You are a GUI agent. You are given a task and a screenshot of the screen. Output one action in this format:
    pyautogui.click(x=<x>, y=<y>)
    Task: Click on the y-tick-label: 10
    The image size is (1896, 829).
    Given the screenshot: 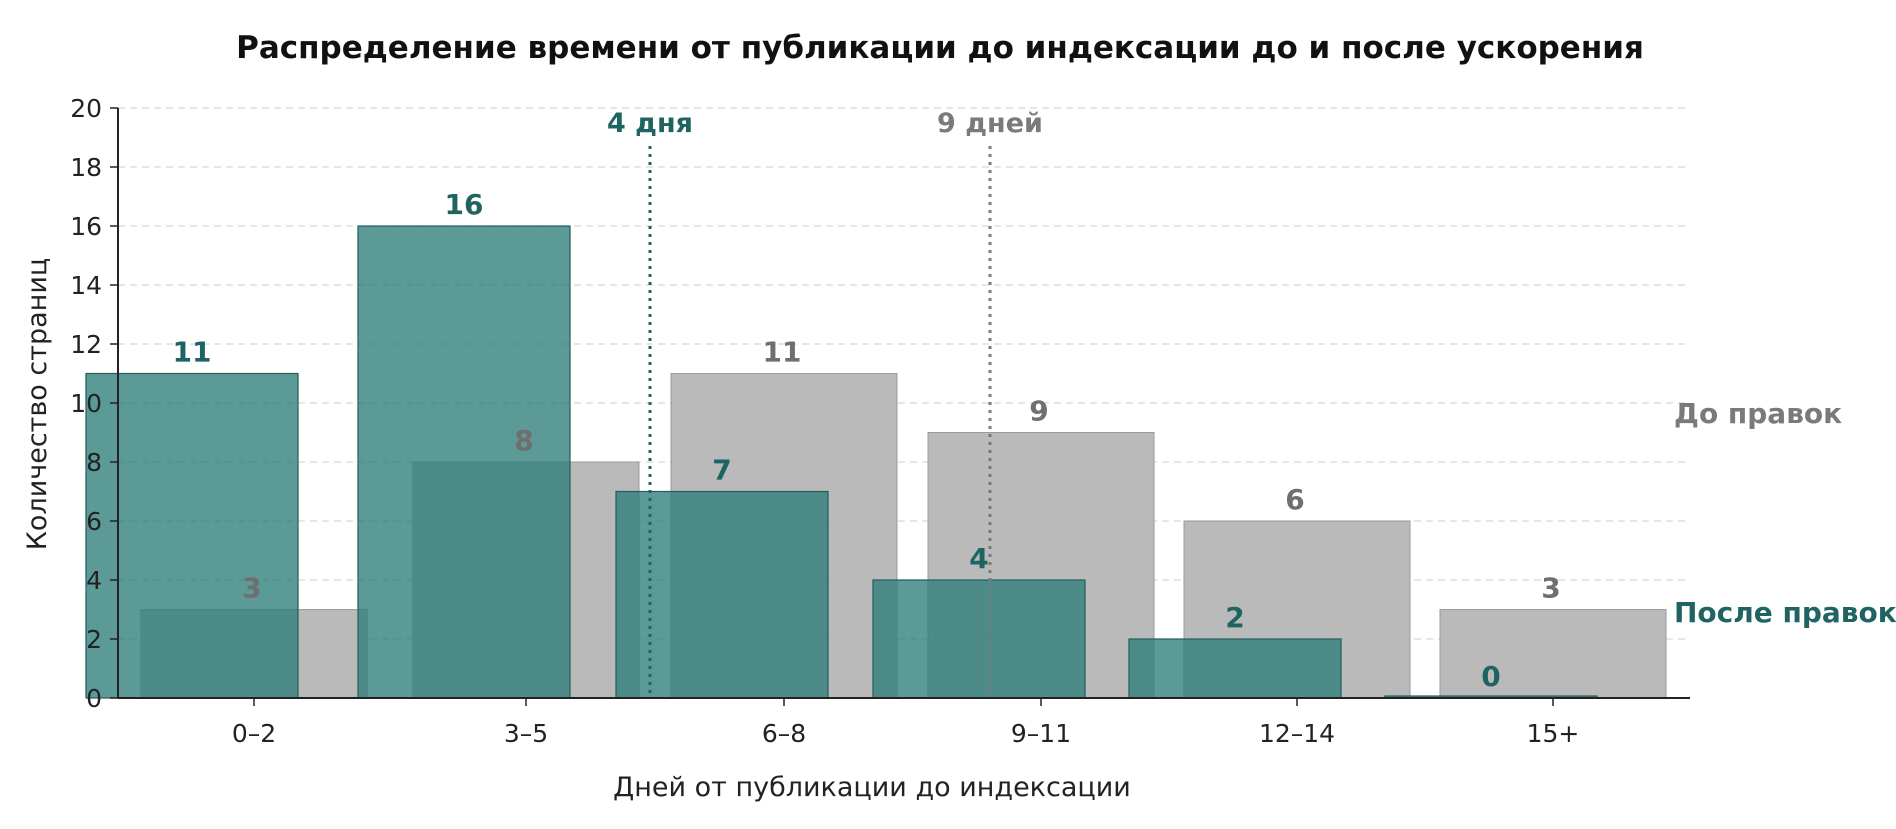 What is the action you would take?
    pyautogui.click(x=86, y=403)
    